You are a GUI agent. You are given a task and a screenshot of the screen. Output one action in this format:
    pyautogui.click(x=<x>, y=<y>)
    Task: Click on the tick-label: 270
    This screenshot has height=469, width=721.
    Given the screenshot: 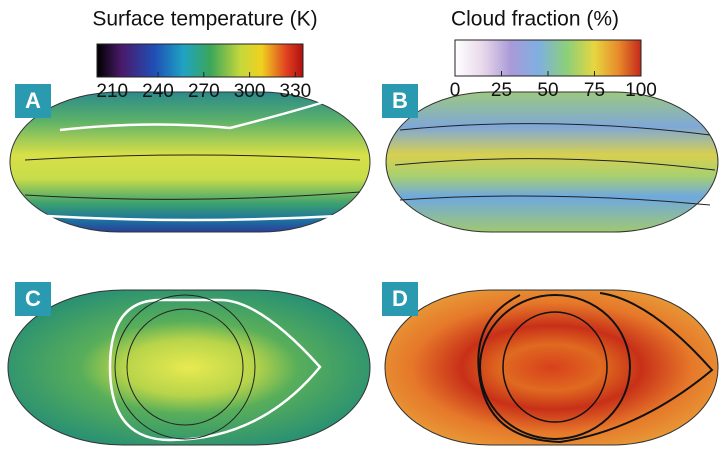 What is the action you would take?
    pyautogui.click(x=204, y=91)
    